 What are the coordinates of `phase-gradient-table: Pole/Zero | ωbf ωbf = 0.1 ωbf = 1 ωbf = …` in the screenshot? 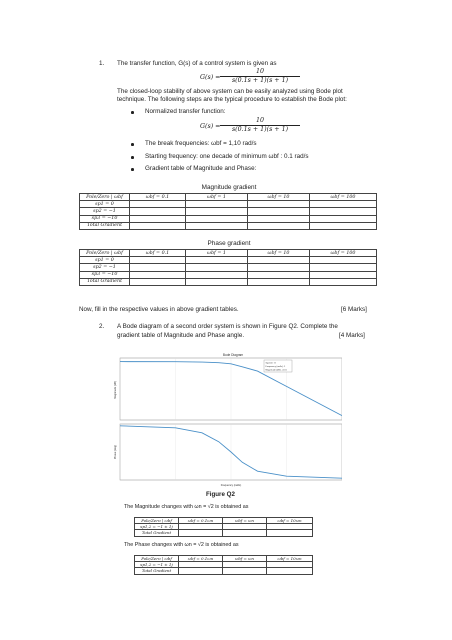 It's located at (228, 267).